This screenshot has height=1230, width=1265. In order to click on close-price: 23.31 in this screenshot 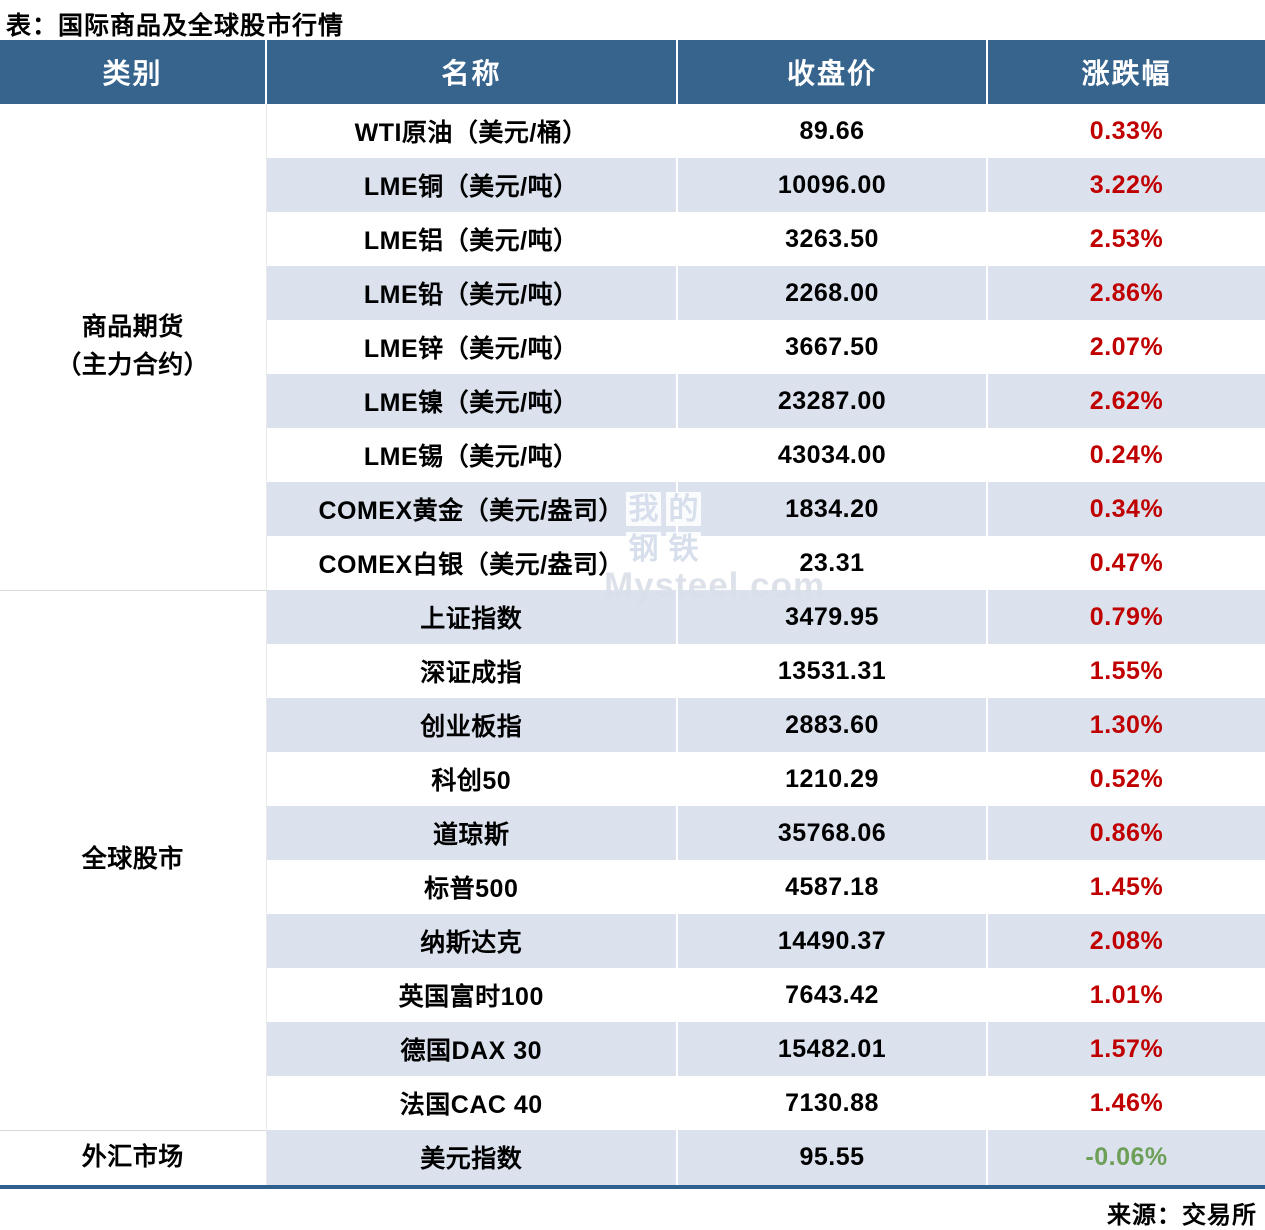, I will do `click(832, 563)`.